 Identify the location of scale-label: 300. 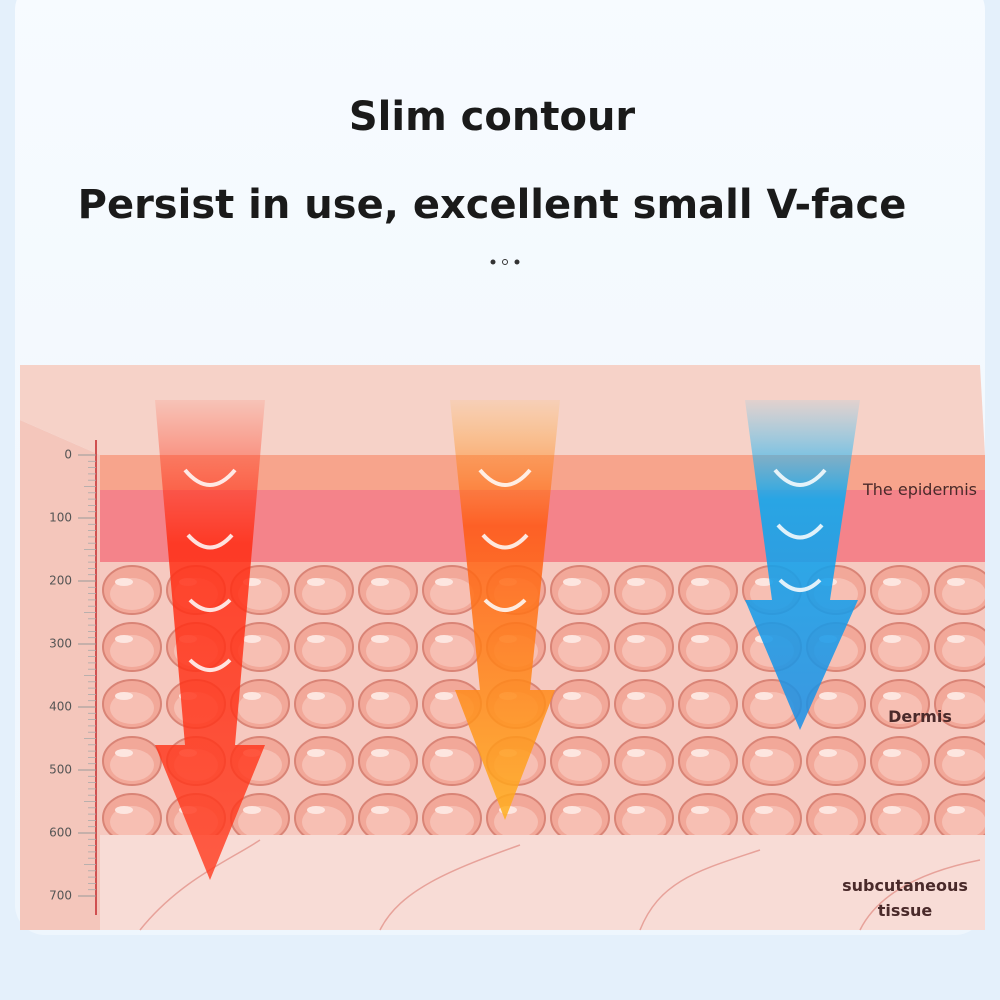
(60, 644).